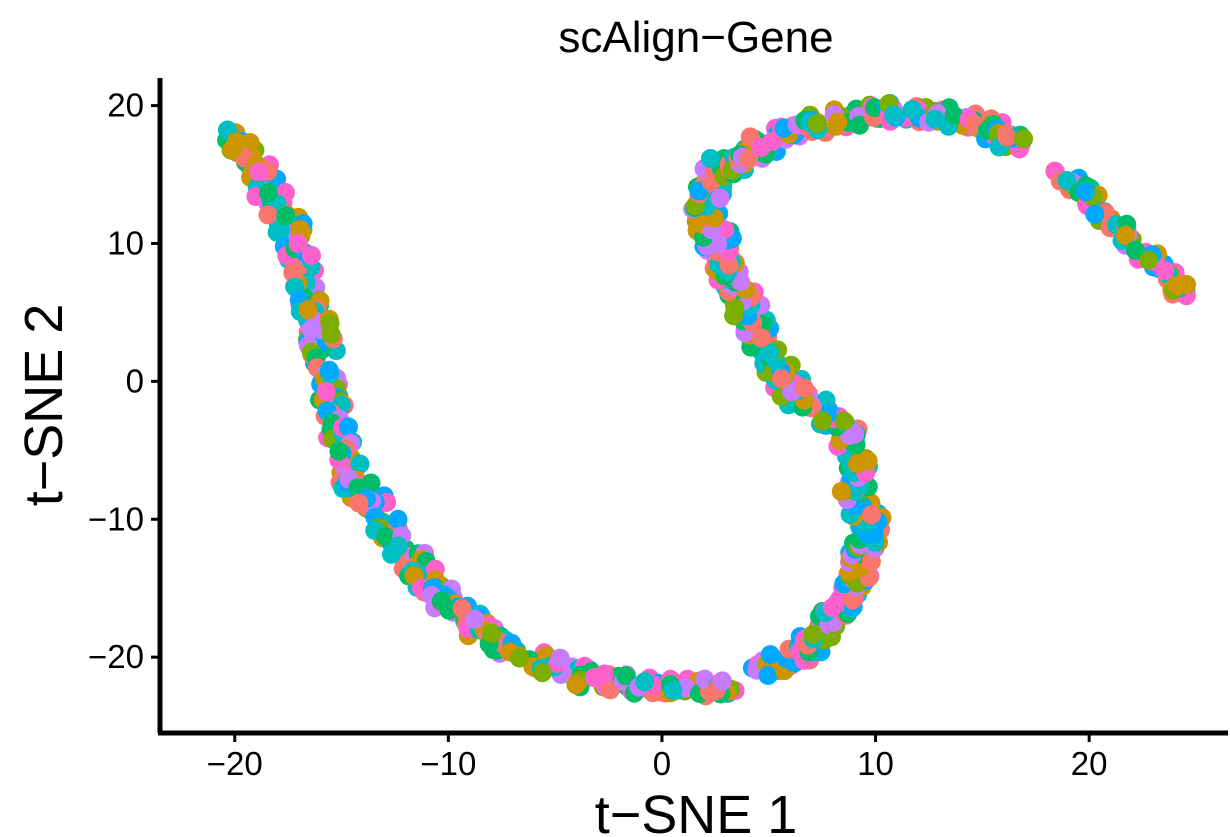 The image size is (1230, 837). I want to click on x-tick-label: 20, so click(1089, 763).